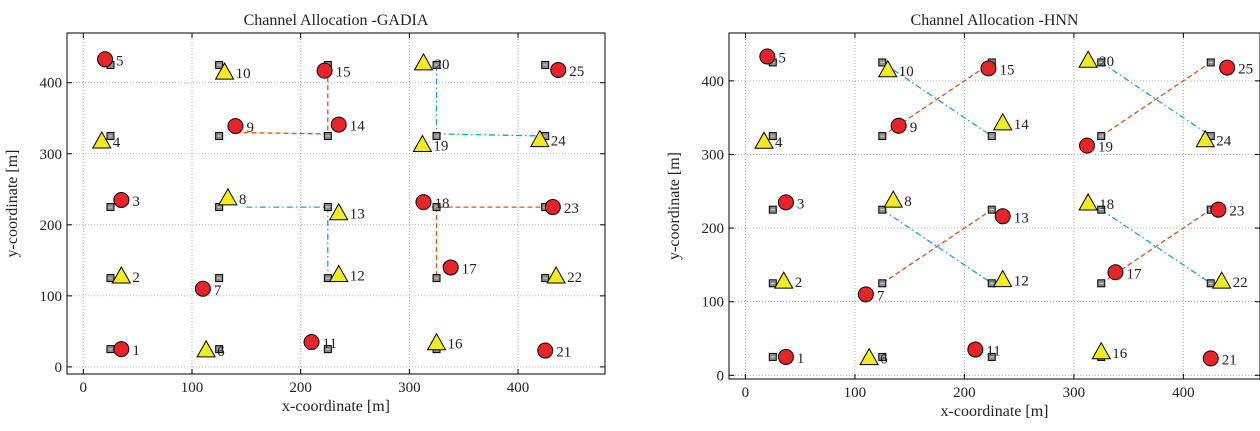 The width and height of the screenshot is (1260, 431). I want to click on y-tick-label: 200, so click(713, 229).